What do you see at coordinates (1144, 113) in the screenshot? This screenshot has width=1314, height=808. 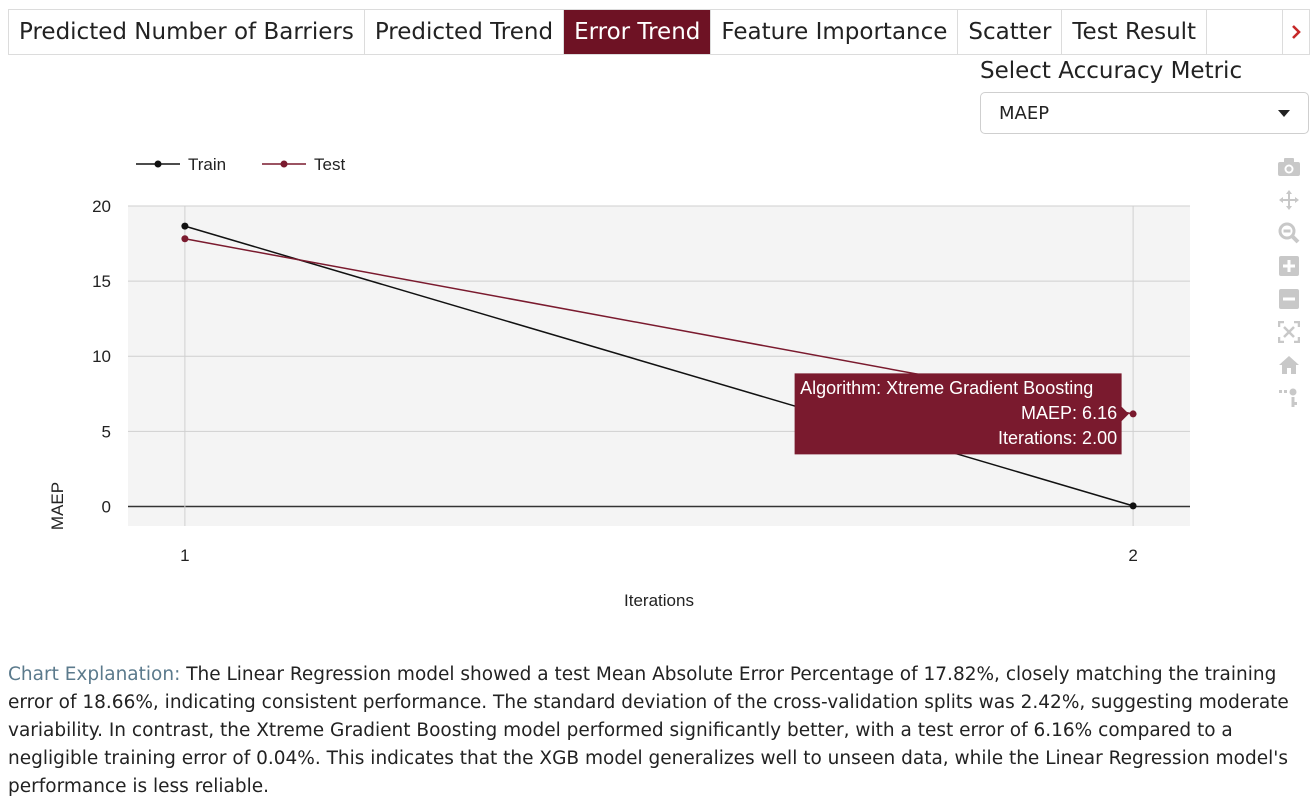 I see `metric-select-dropdown: MAEP` at bounding box center [1144, 113].